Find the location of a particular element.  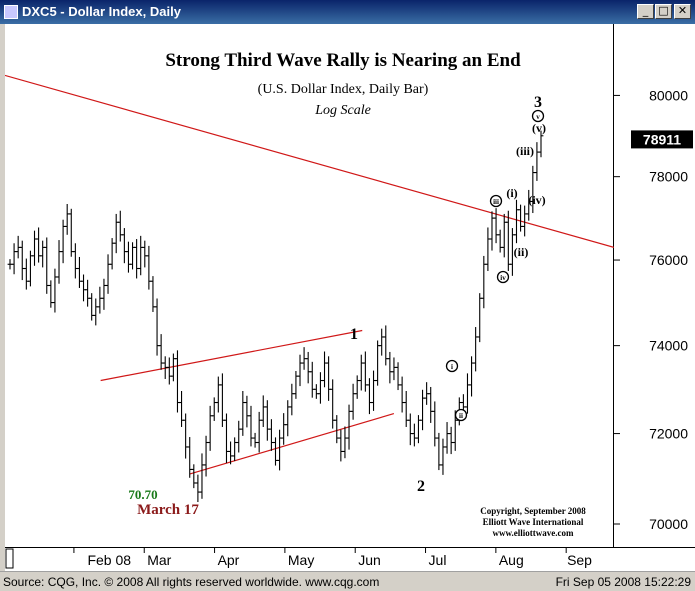

scroll-handle is located at coordinates (9, 558).